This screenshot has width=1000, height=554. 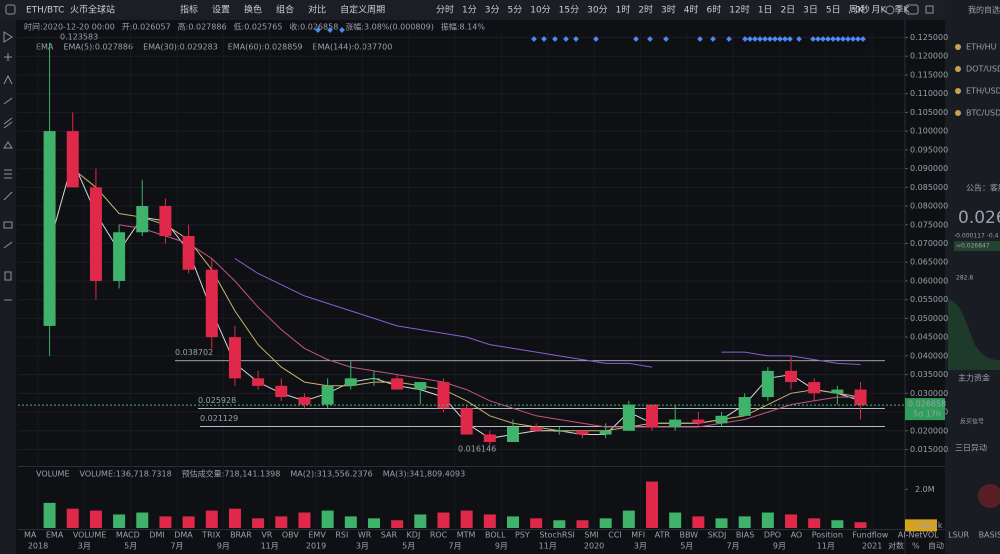 I want to click on indicator-tab: EMA, so click(x=55, y=535).